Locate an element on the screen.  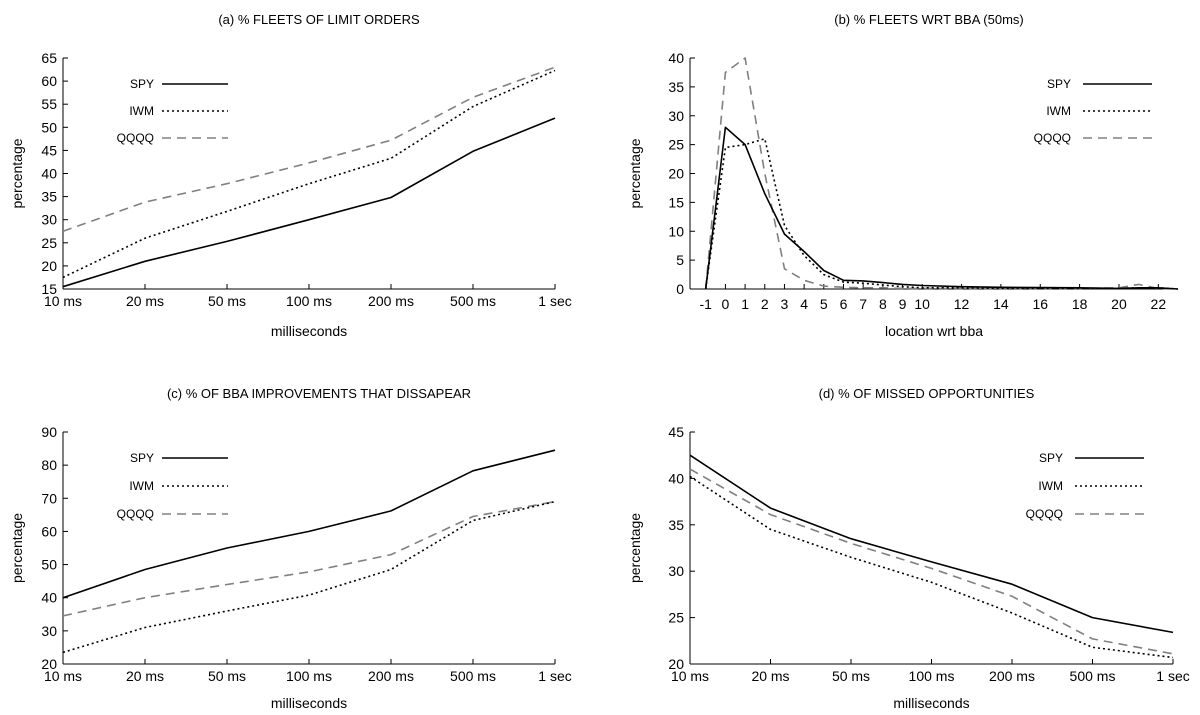
x-tick-label: 10 is located at coordinates (922, 304).